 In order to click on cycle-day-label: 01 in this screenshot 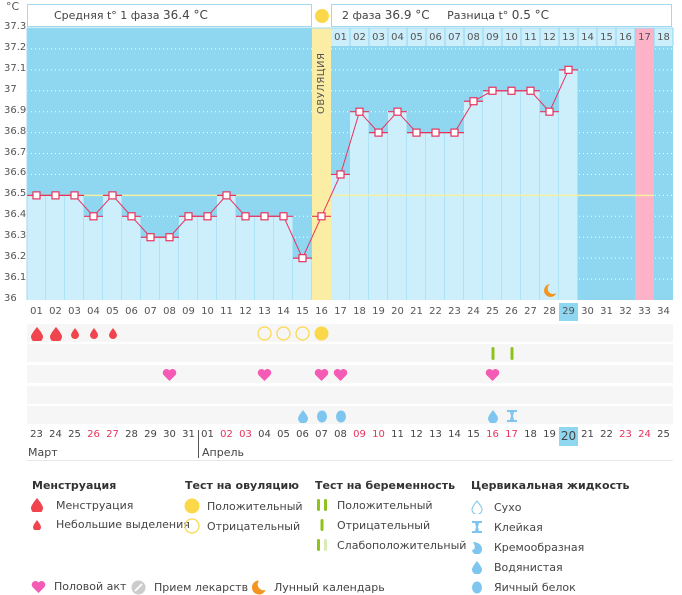, I will do `click(36, 311)`.